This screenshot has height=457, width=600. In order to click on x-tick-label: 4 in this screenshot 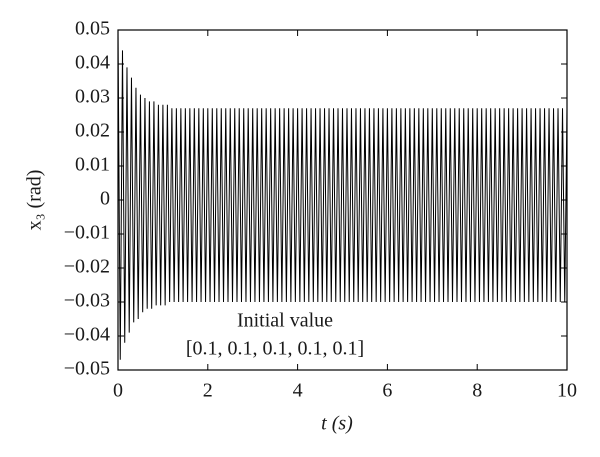, I will do `click(298, 391)`.